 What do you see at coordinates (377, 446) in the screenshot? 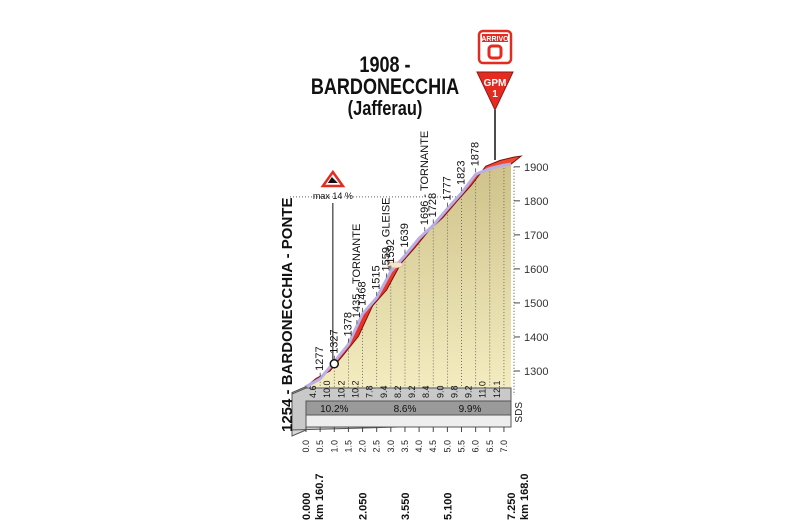
I see `x-tick-label: 2.5` at bounding box center [377, 446].